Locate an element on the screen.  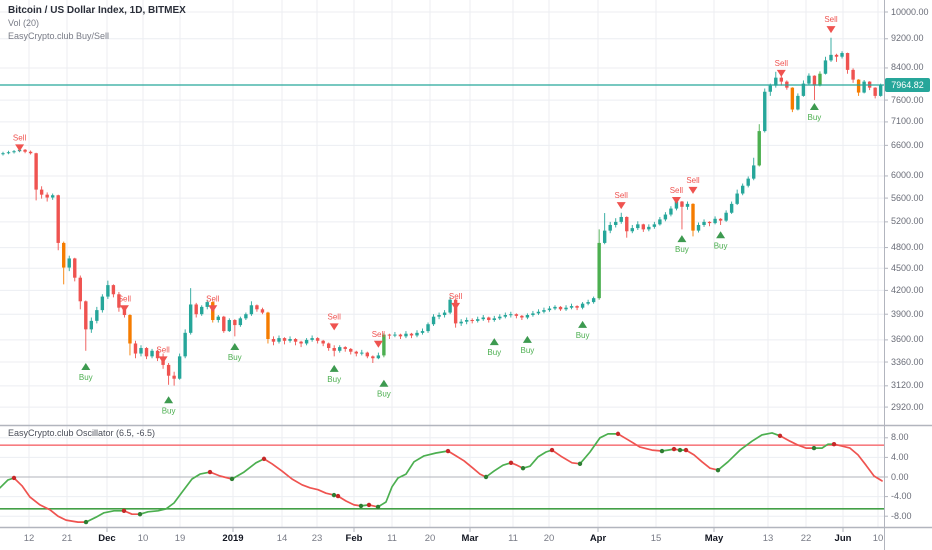
time-axis-label: 10 is located at coordinates (878, 538).